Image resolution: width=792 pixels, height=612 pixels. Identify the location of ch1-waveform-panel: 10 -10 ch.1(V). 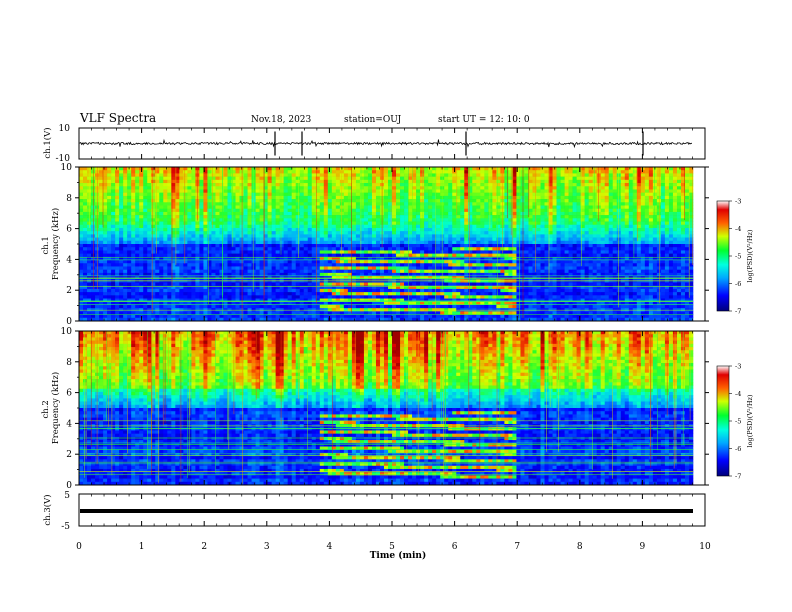
(374, 144).